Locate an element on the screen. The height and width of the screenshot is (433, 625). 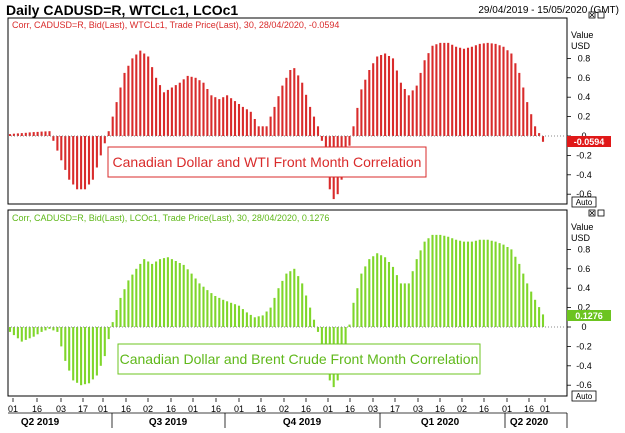
wti-y-tick-label: -0.2 is located at coordinates (584, 155).